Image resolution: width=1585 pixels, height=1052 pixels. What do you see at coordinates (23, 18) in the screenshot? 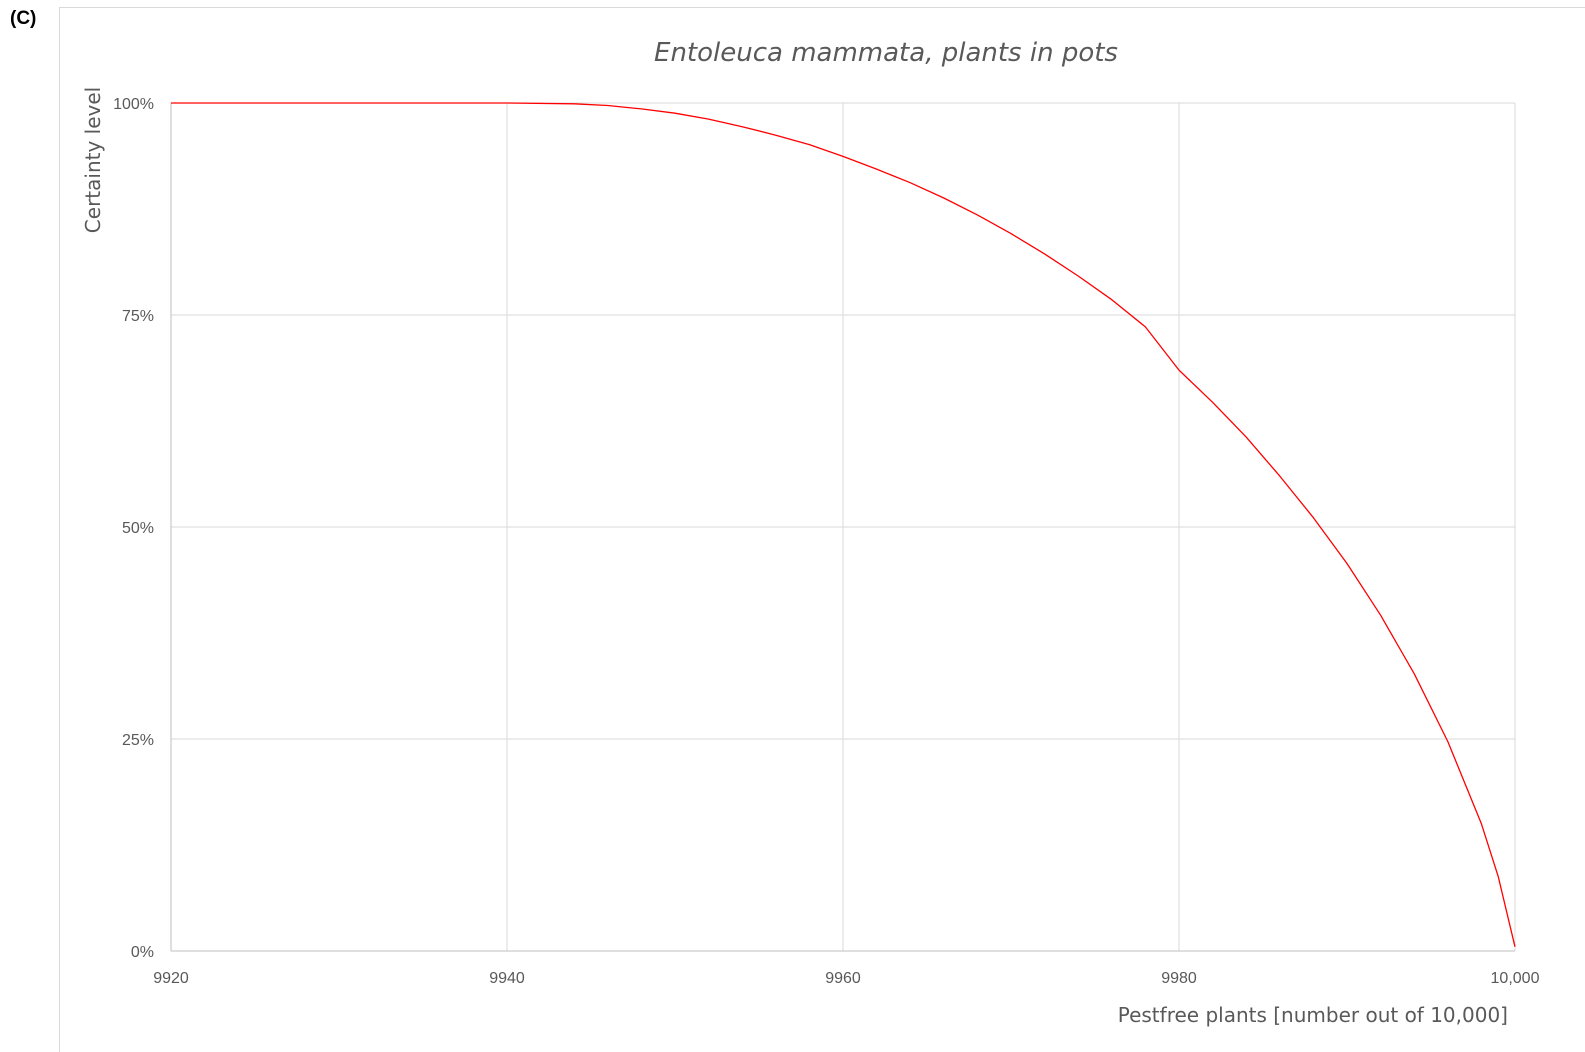
I see `panel-label: (C)` at bounding box center [23, 18].